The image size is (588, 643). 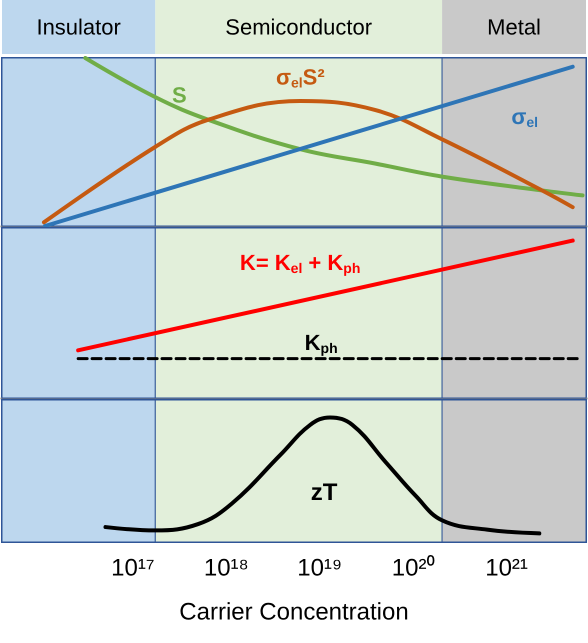 What do you see at coordinates (294, 612) in the screenshot?
I see `x-axis-title: Carrier Concentration` at bounding box center [294, 612].